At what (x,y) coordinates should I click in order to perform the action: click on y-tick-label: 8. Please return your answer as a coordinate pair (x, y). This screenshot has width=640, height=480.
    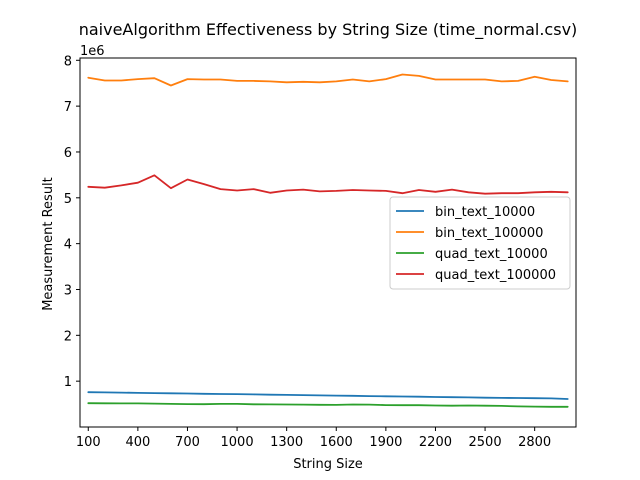
    Looking at the image, I should click on (68, 61).